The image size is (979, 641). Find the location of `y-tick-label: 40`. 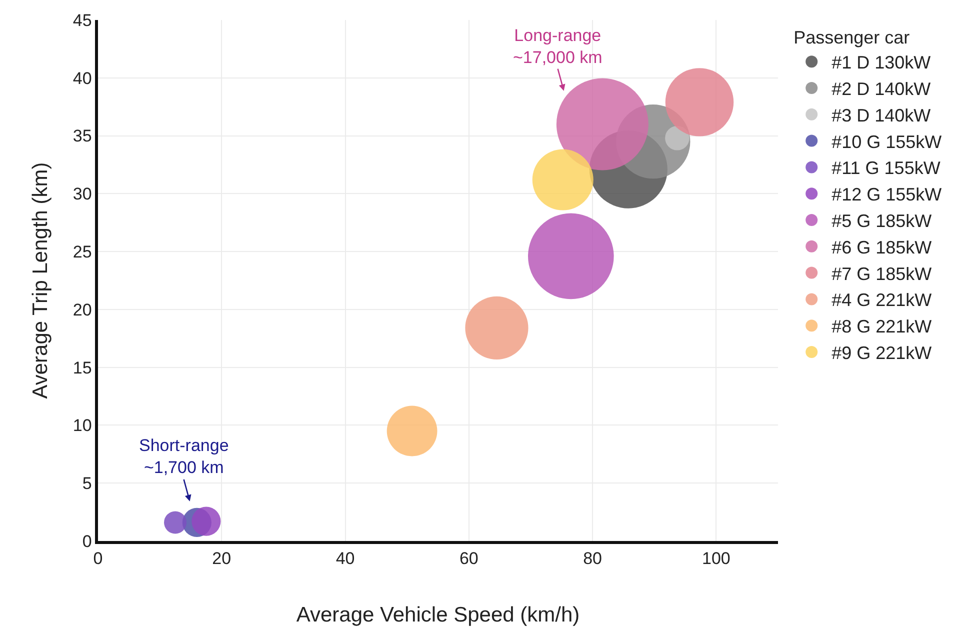

y-tick-label: 40 is located at coordinates (82, 78).